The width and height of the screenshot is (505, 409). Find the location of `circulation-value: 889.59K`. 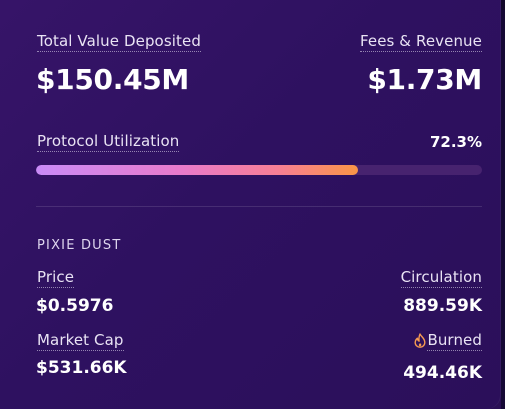

circulation-value: 889.59K is located at coordinates (442, 306).